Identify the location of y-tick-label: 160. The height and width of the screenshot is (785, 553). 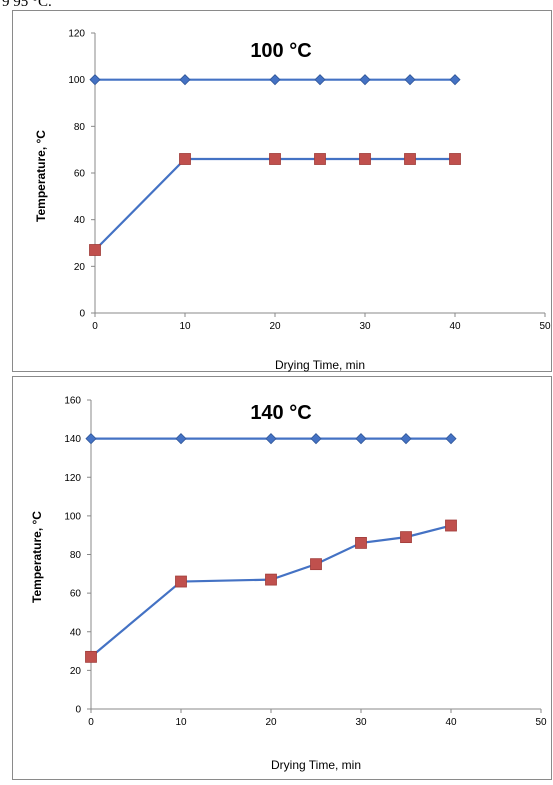
(72, 401).